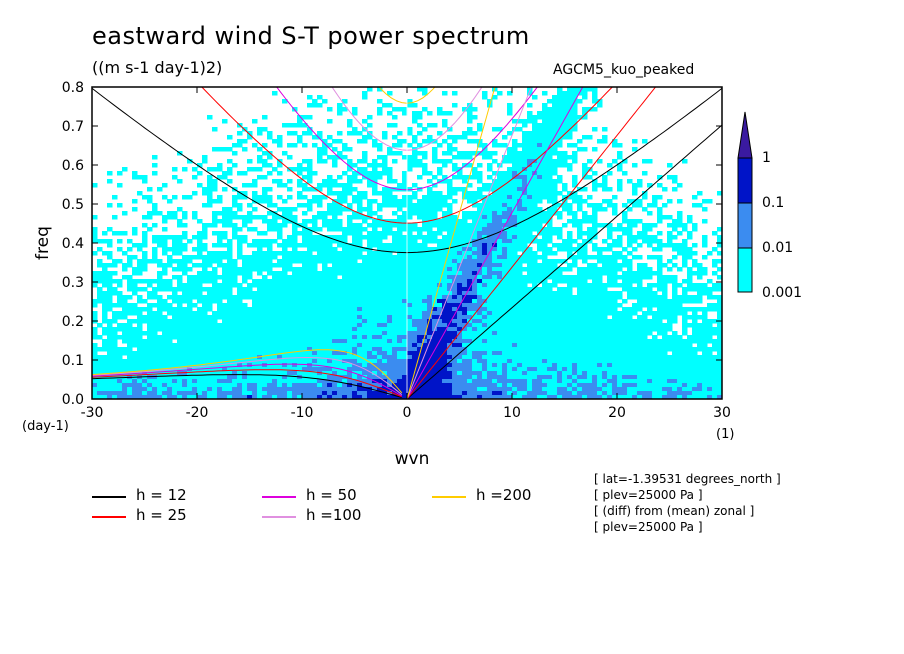 Image resolution: width=904 pixels, height=654 pixels. Describe the element at coordinates (73, 361) in the screenshot. I see `y-tick-label-1: 0.1` at that location.